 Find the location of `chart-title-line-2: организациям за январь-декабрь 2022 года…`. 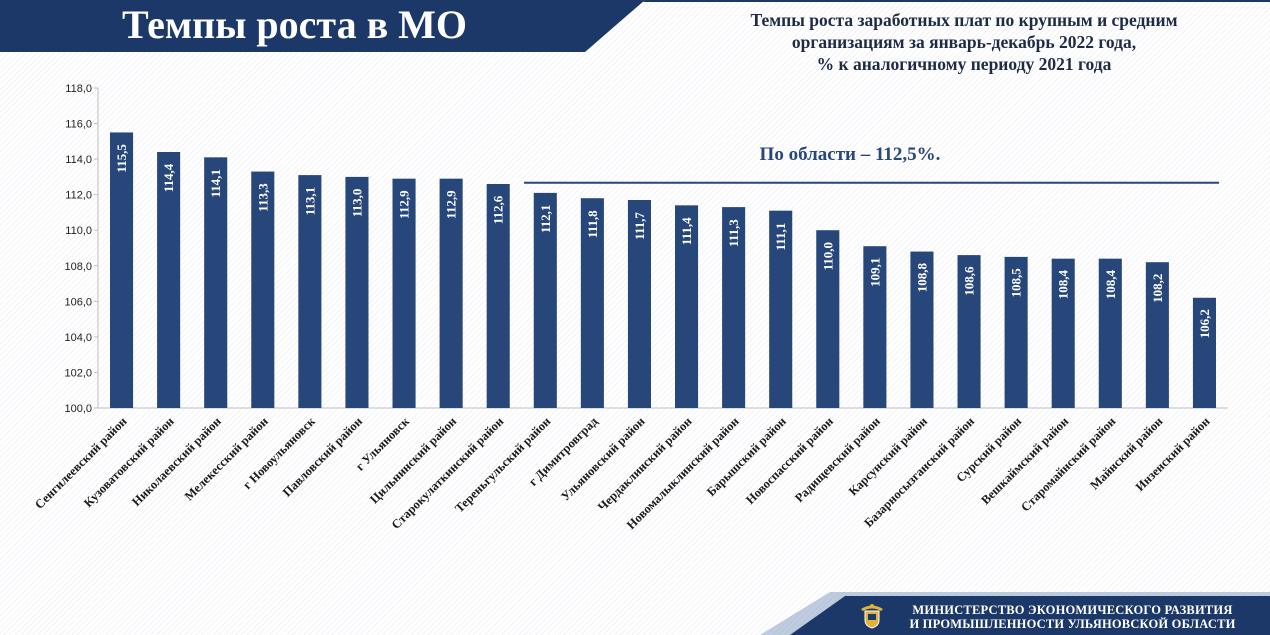

chart-title-line-2: организациям за январь-декабрь 2022 года… is located at coordinates (964, 42).